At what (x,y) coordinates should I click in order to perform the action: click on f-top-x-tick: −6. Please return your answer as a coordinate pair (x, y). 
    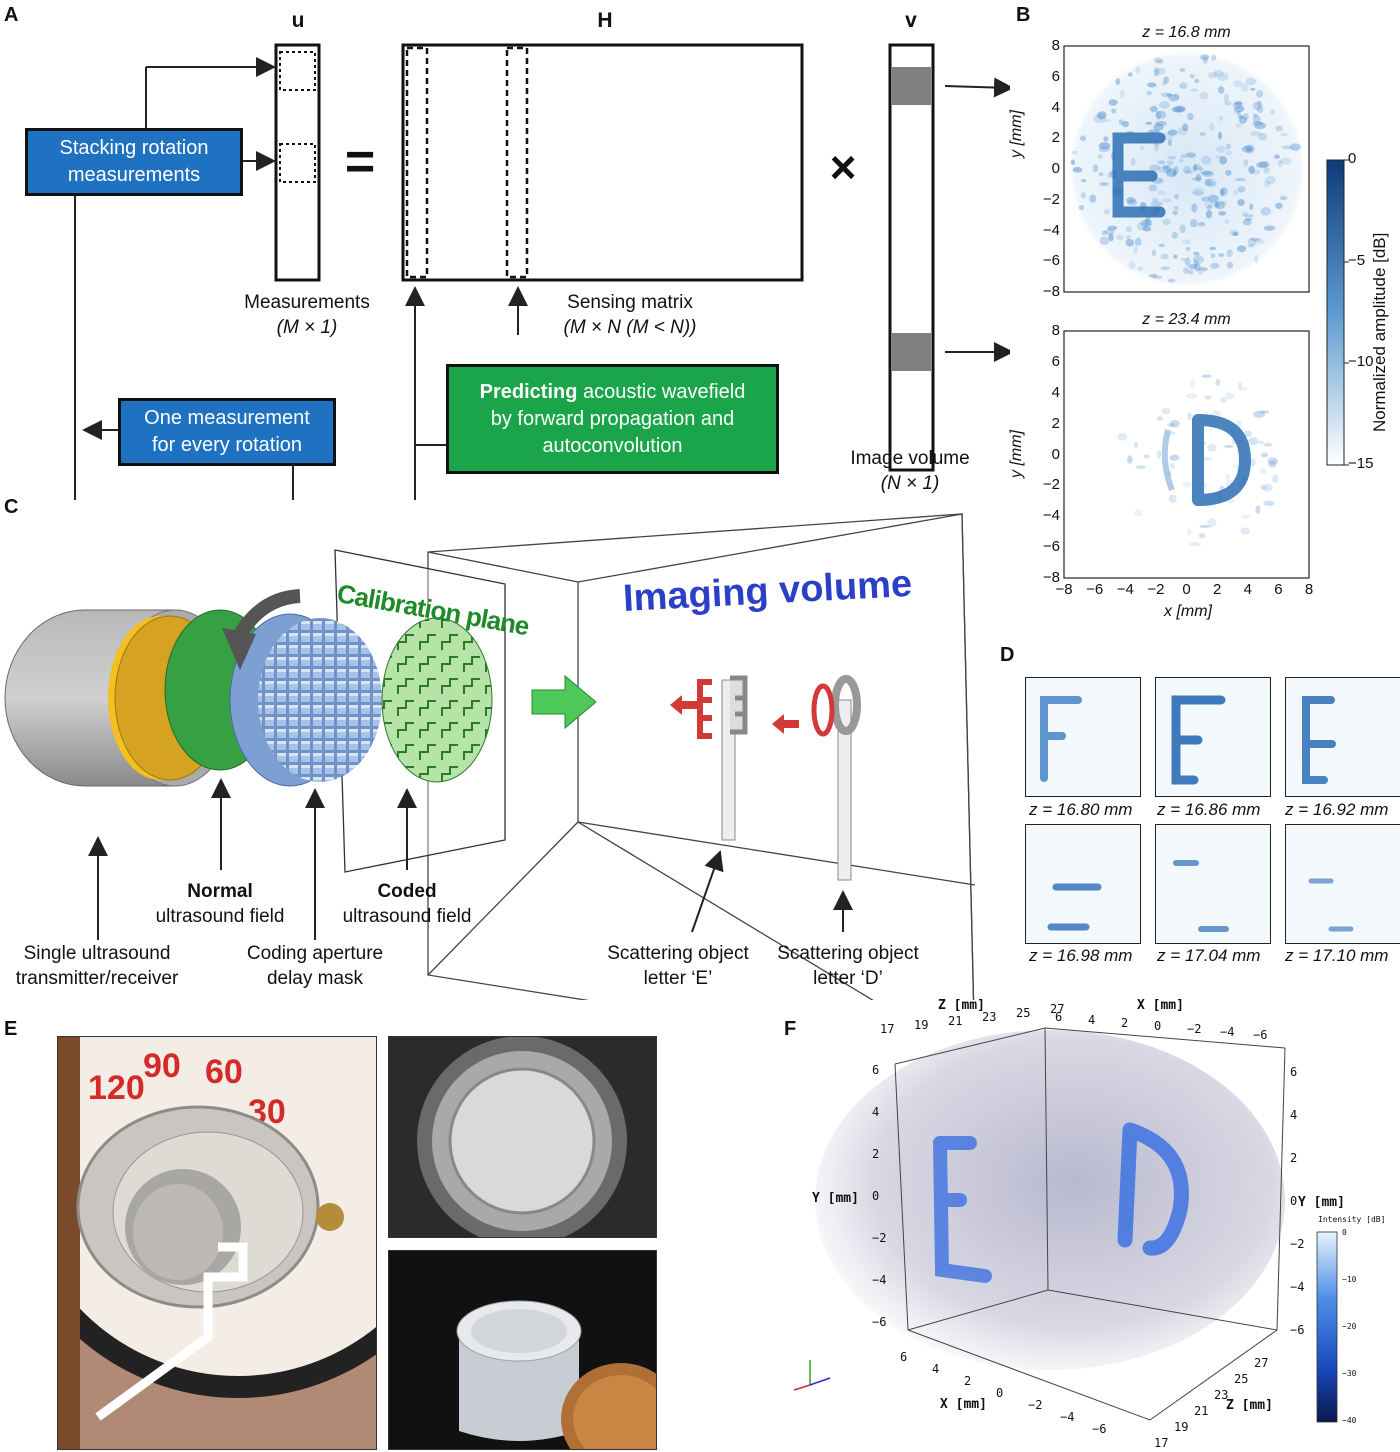
    Looking at the image, I should click on (1260, 1035).